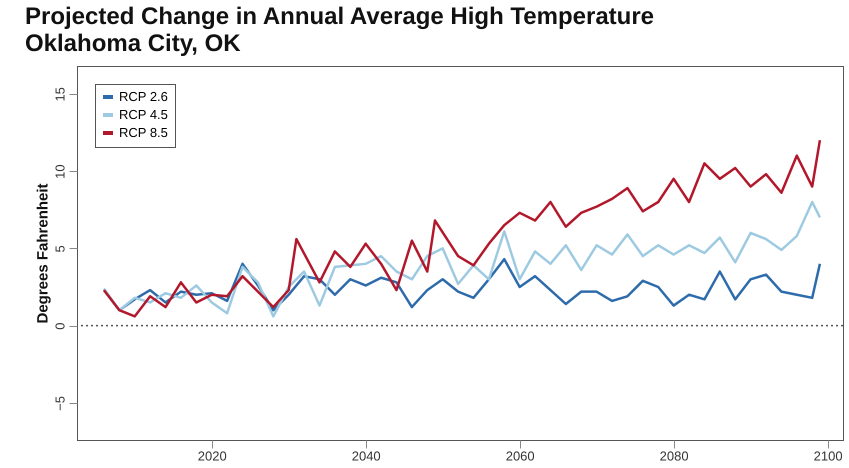  I want to click on chart-subtitle: Oklahoma City, OK, so click(133, 43).